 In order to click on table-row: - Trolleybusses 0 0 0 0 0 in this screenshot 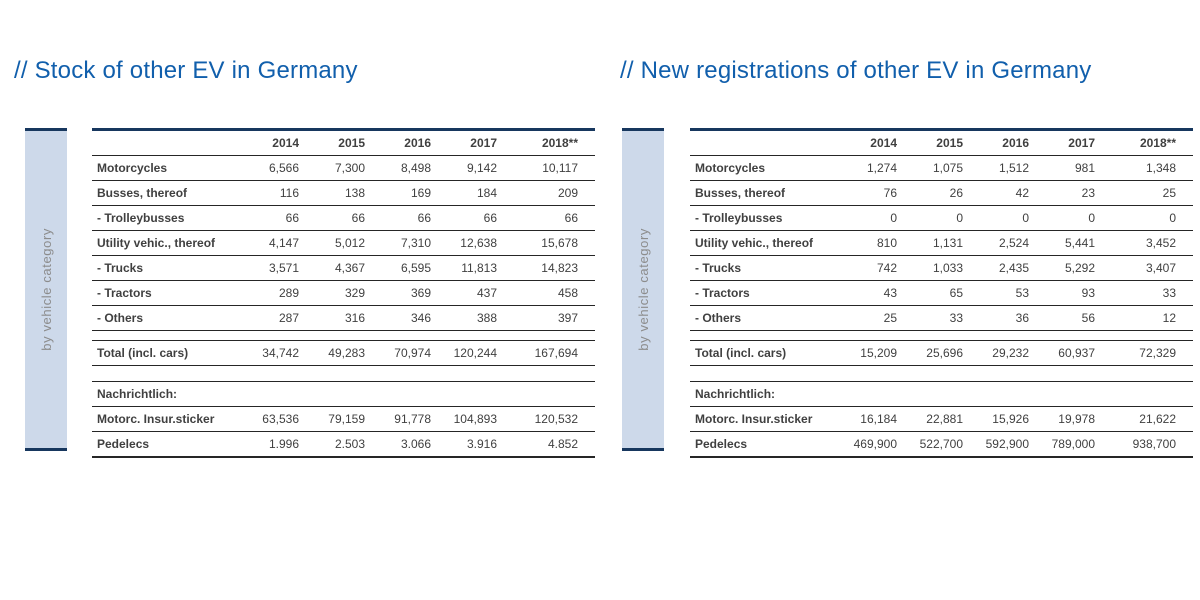, I will do `click(941, 218)`.